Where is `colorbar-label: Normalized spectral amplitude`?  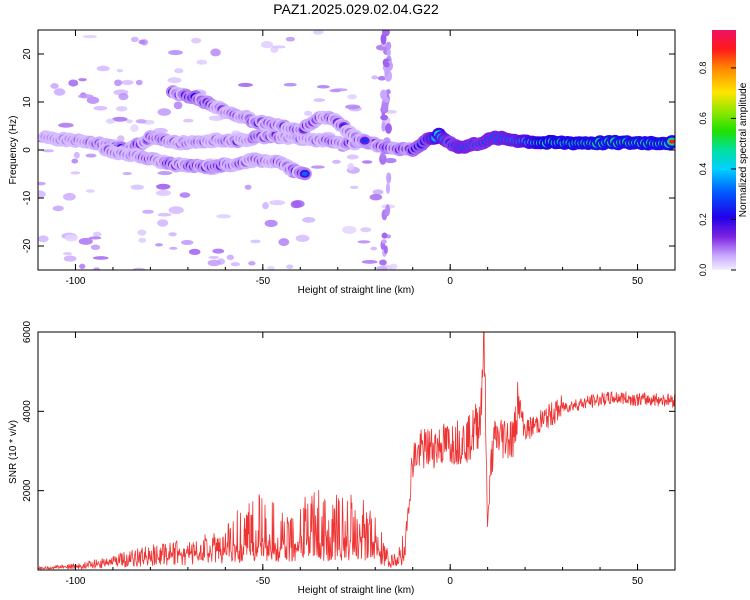
colorbar-label: Normalized spectral amplitude is located at coordinates (743, 149).